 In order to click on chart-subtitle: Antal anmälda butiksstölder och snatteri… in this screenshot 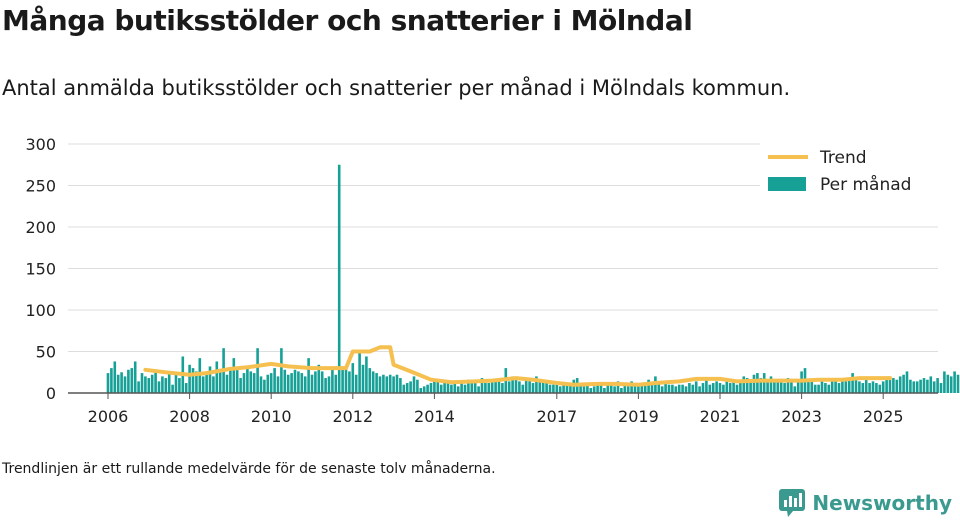, I will do `click(396, 88)`.